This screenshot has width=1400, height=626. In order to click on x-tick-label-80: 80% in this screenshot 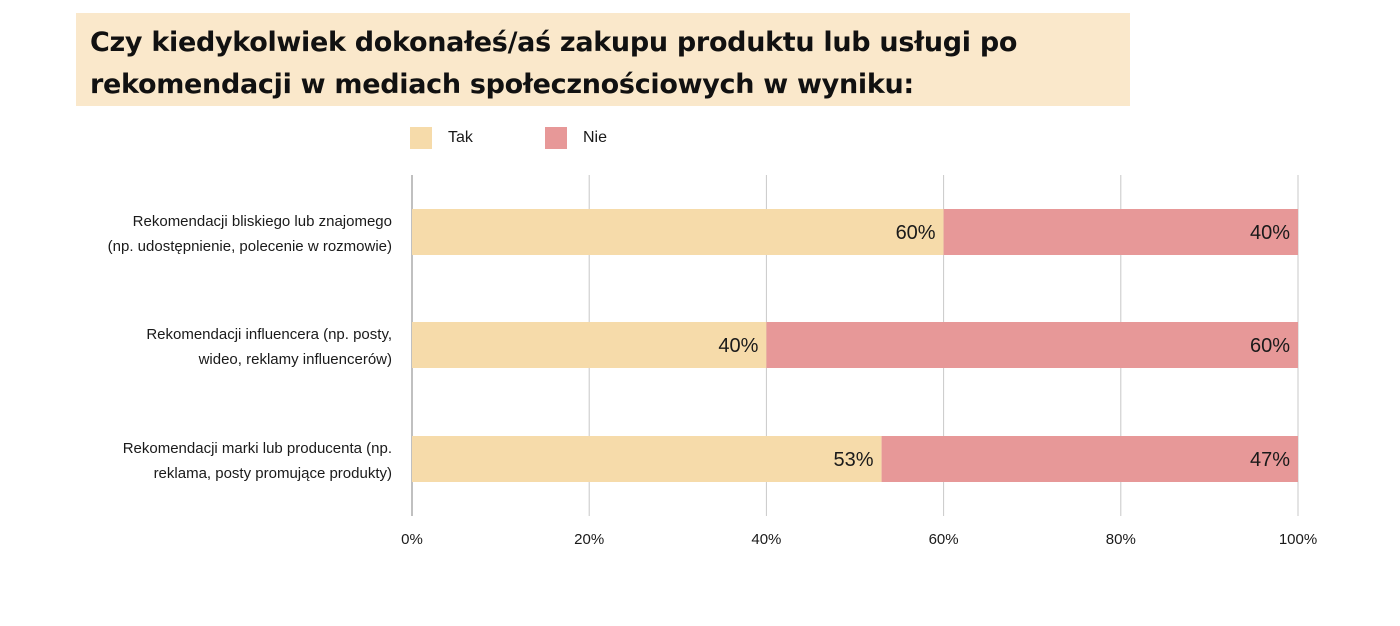, I will do `click(1121, 539)`.